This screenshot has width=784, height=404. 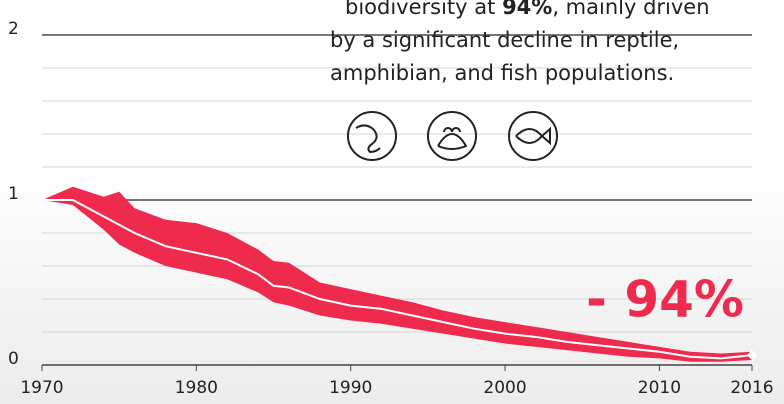 I want to click on fish-icon, so click(x=533, y=136).